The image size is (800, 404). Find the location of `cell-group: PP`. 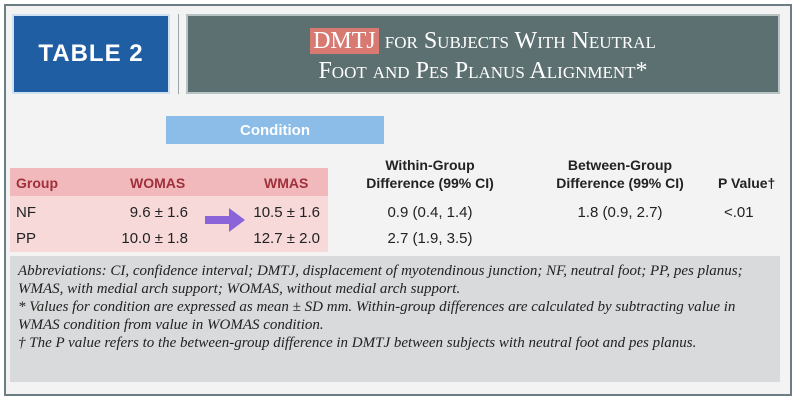

cell-group: PP is located at coordinates (26, 238).